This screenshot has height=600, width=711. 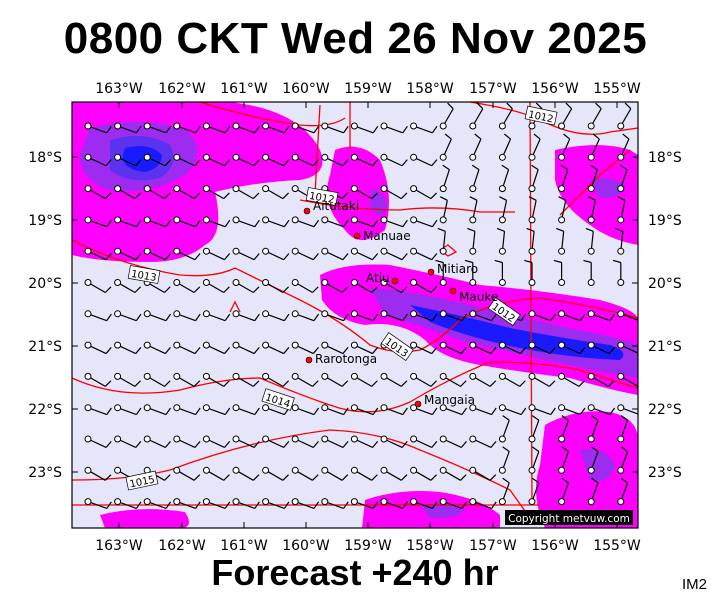 I want to click on model-tag: IM2, so click(x=695, y=584).